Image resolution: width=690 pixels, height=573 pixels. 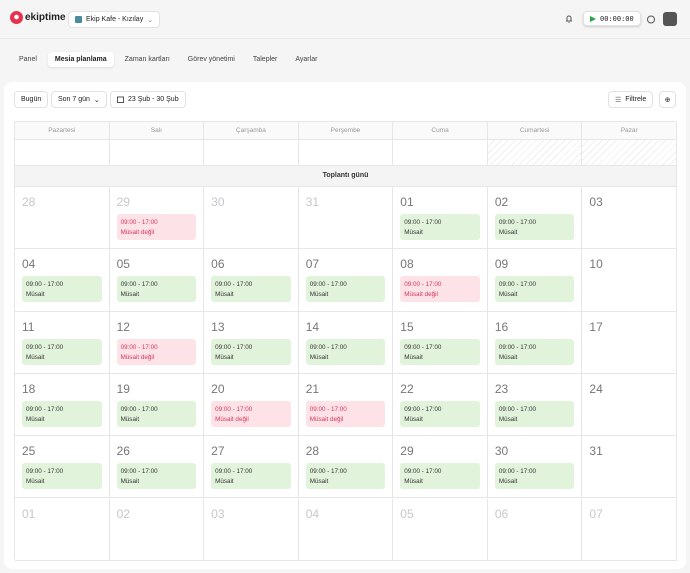 What do you see at coordinates (157, 529) in the screenshot?
I see `day-cell: 02` at bounding box center [157, 529].